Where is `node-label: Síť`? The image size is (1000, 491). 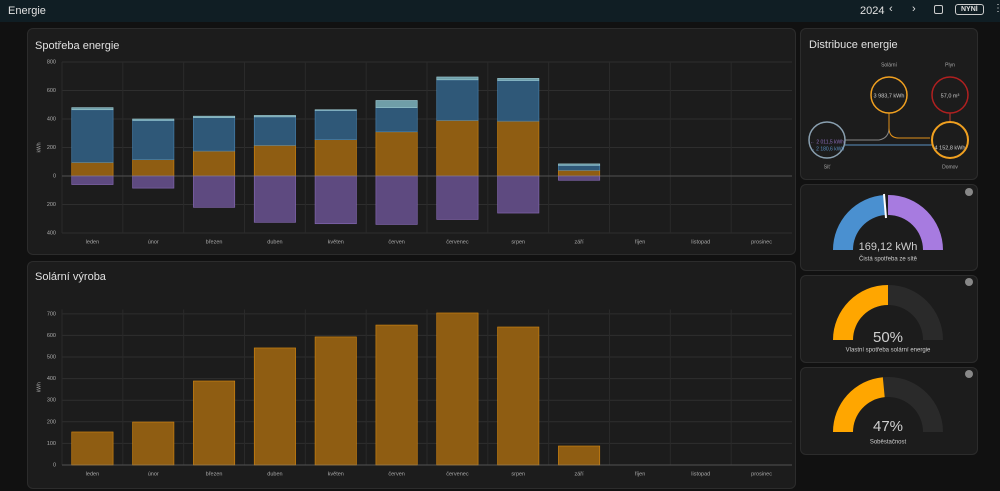
node-label: Síť is located at coordinates (827, 167).